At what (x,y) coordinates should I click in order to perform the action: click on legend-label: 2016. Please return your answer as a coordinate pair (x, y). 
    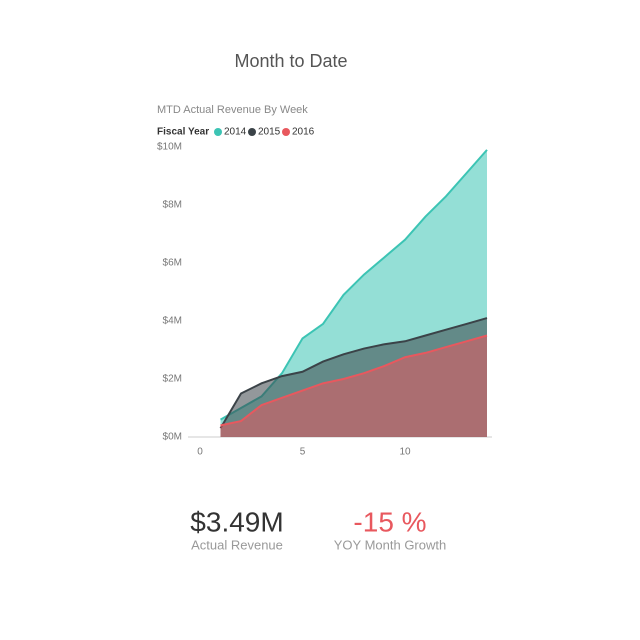
    Looking at the image, I should click on (303, 132).